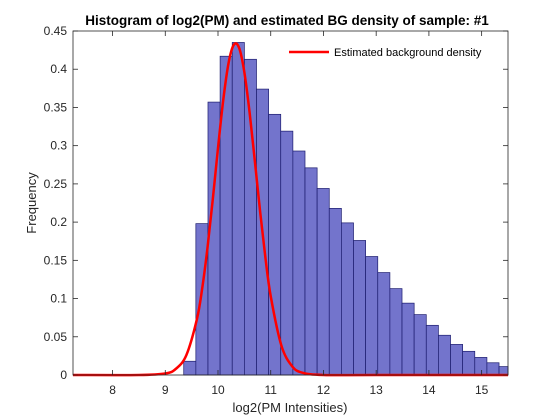 This screenshot has height=420, width=560. Describe the element at coordinates (58, 69) in the screenshot. I see `y-tick-label: 0.4` at that location.